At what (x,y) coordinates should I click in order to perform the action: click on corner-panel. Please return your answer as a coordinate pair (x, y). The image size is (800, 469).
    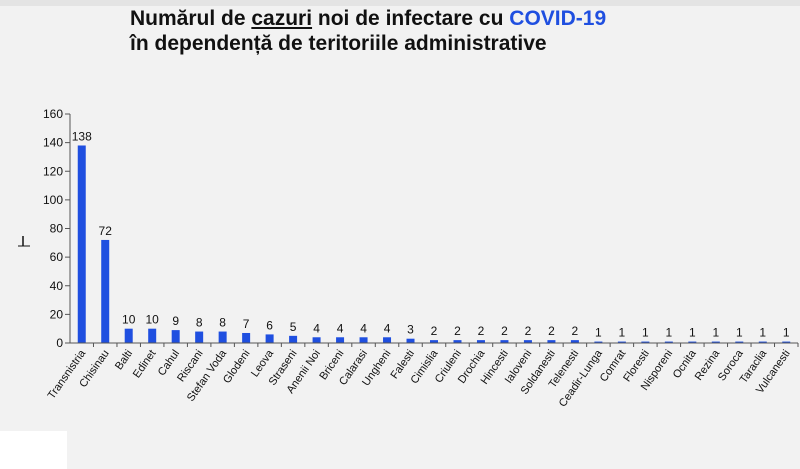
    Looking at the image, I should click on (33, 450).